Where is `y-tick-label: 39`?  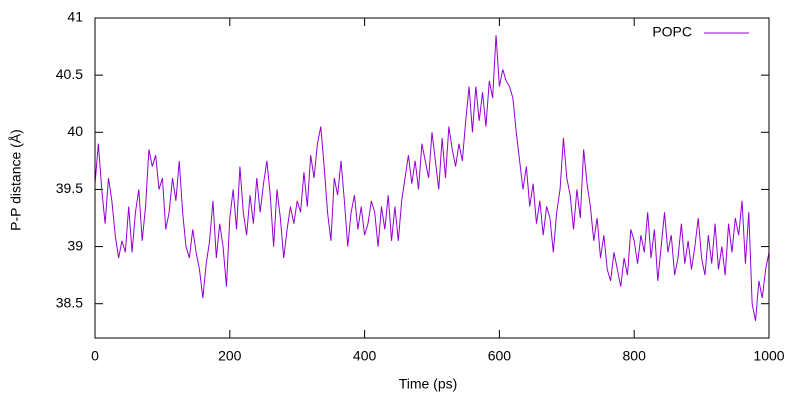 y-tick-label: 39 is located at coordinates (75, 245).